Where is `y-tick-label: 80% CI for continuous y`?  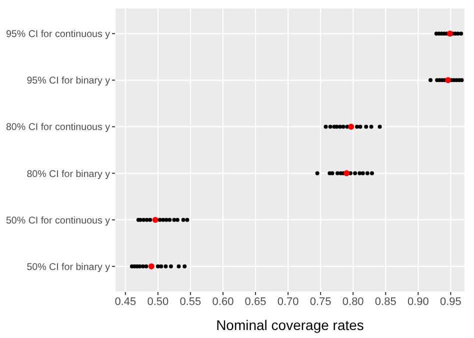
y-tick-label: 80% CI for continuous y is located at coordinates (58, 128).